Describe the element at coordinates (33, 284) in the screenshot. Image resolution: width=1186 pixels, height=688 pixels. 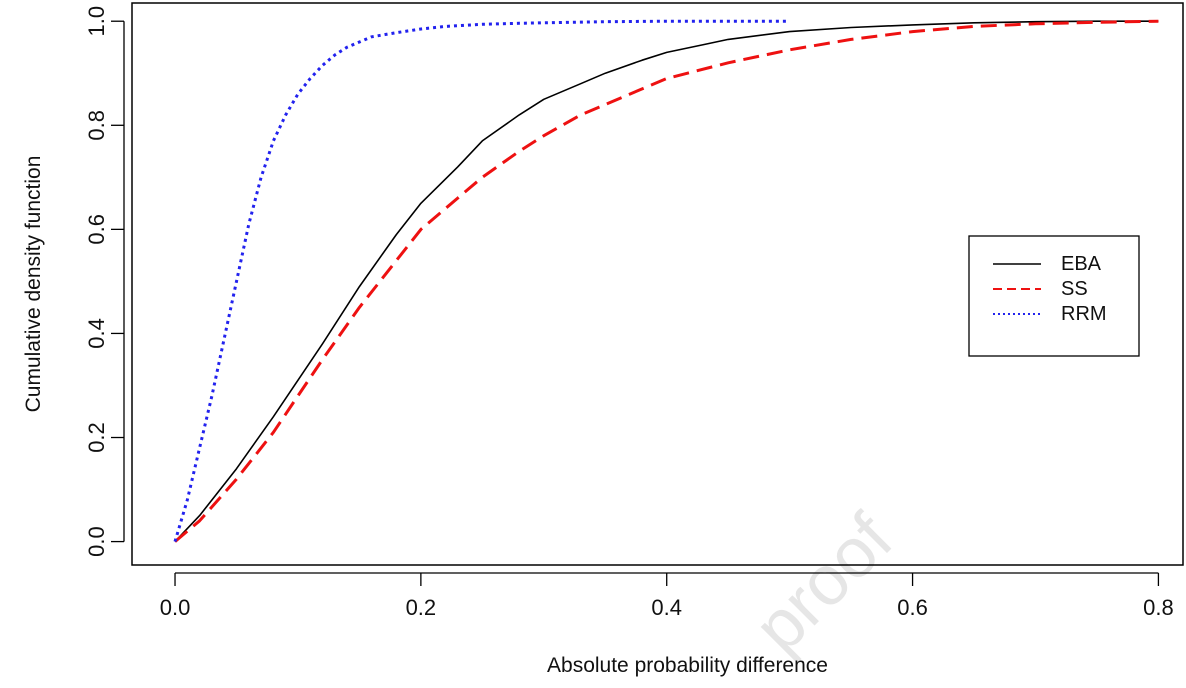
I see `y-axis-title: Cumulative density function` at that location.